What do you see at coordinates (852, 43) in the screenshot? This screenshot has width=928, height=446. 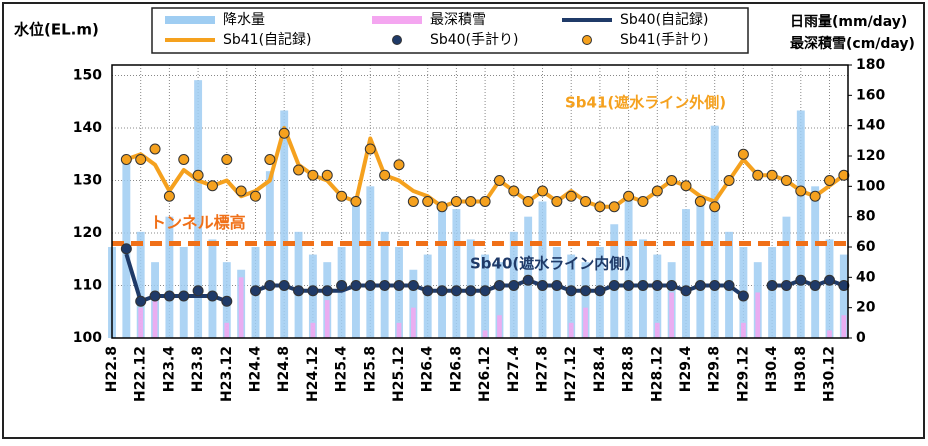 I see `y2-axis-label: 最深積雪(cm/day)` at bounding box center [852, 43].